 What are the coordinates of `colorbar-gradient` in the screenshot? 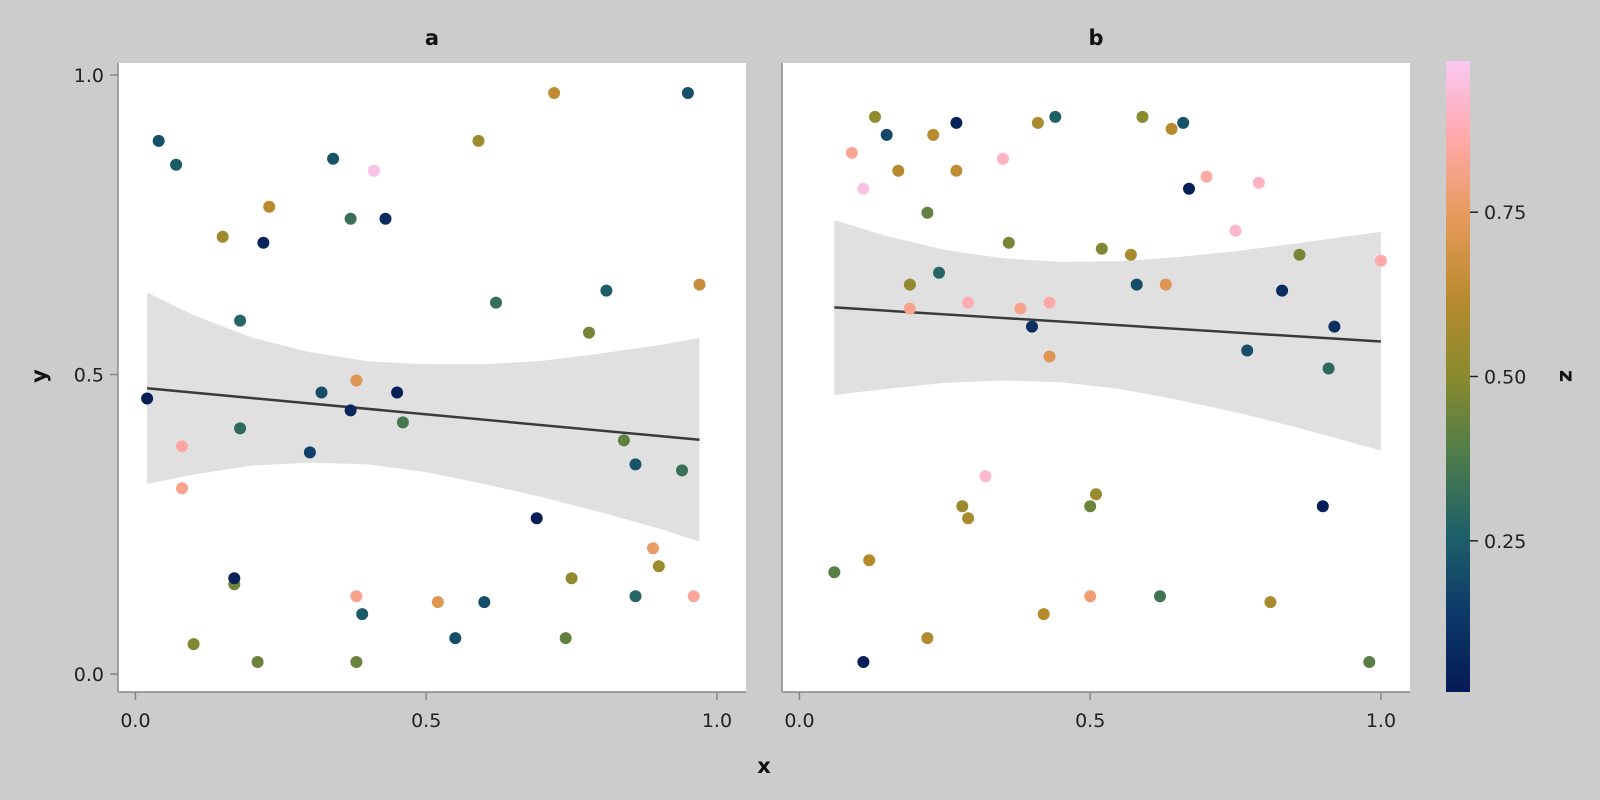 It's located at (1458, 376).